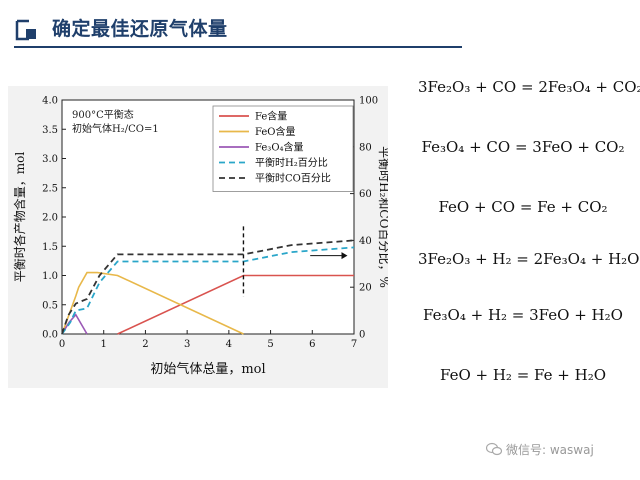 Image resolution: width=640 pixels, height=480 pixels. I want to click on x-tick-label: 4, so click(229, 344).